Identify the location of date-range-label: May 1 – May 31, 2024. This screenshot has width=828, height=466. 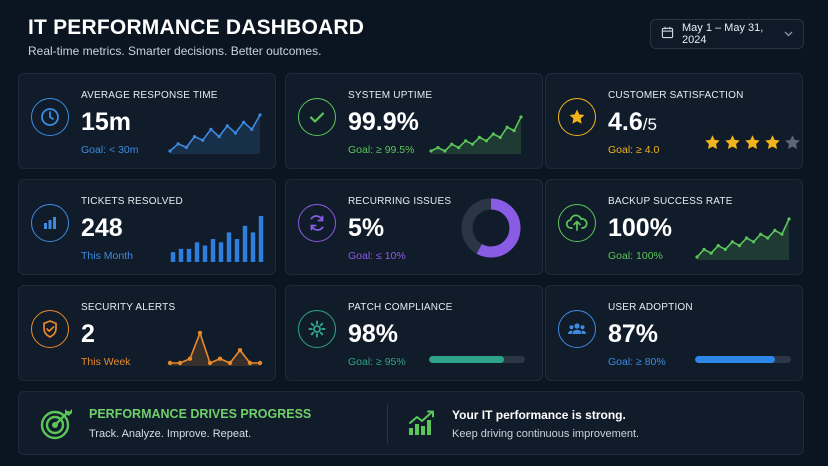
(723, 34).